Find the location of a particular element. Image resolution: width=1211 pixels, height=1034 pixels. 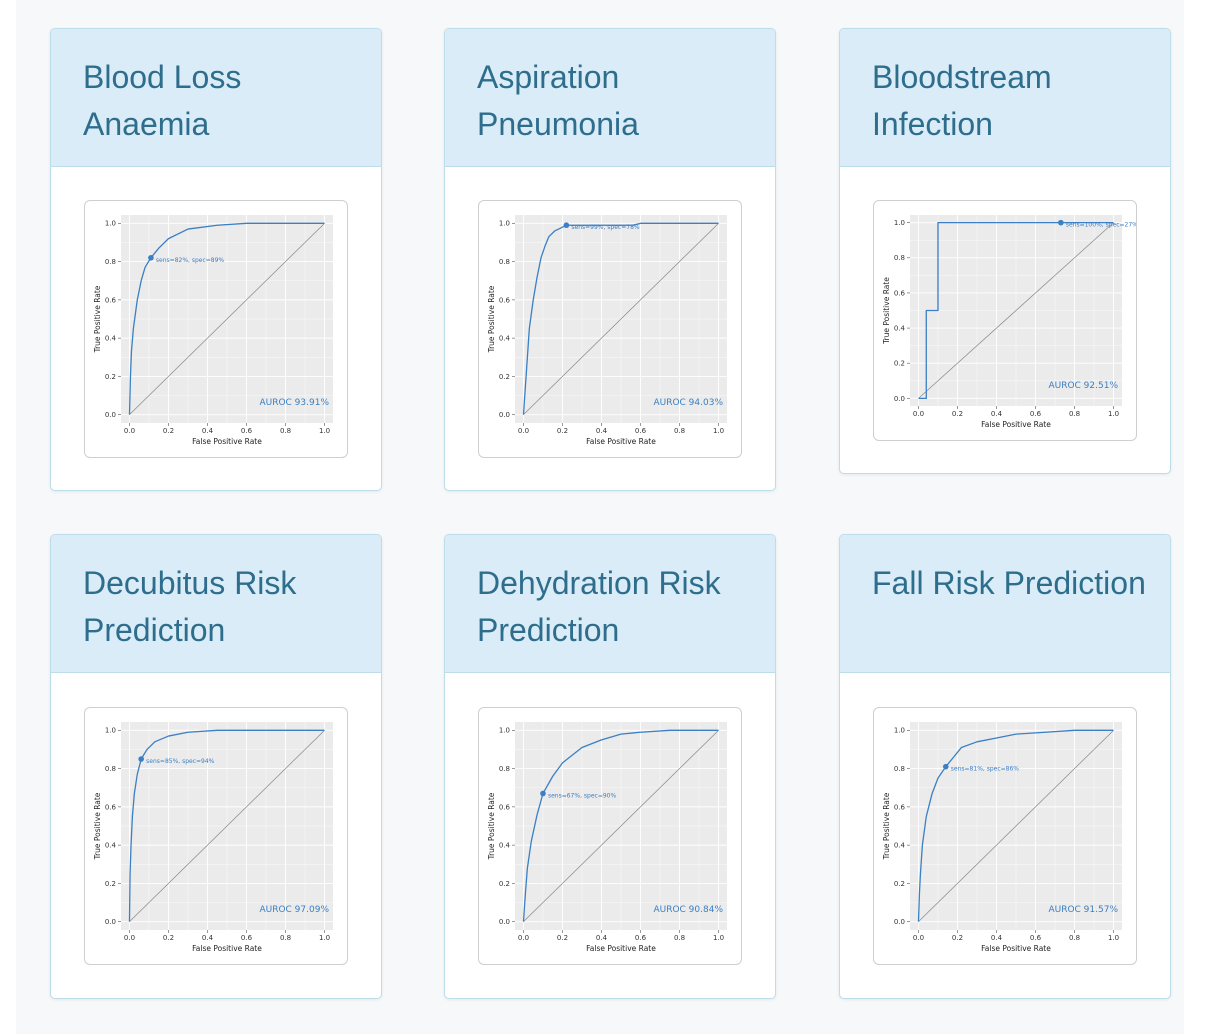

roc-curve-line is located at coordinates (1015, 825).